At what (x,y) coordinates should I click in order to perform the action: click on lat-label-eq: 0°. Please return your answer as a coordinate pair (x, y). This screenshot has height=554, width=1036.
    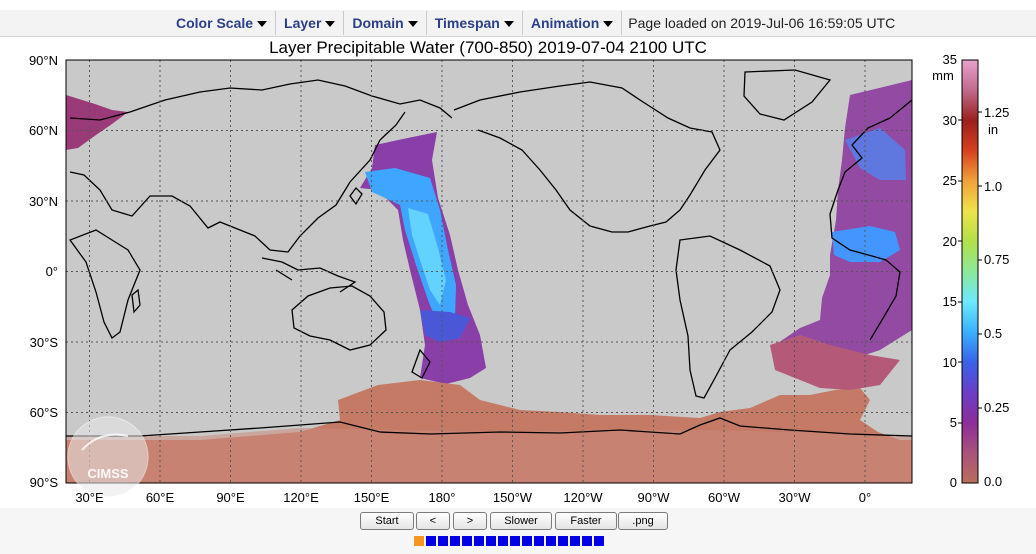
    Looking at the image, I should click on (52, 271).